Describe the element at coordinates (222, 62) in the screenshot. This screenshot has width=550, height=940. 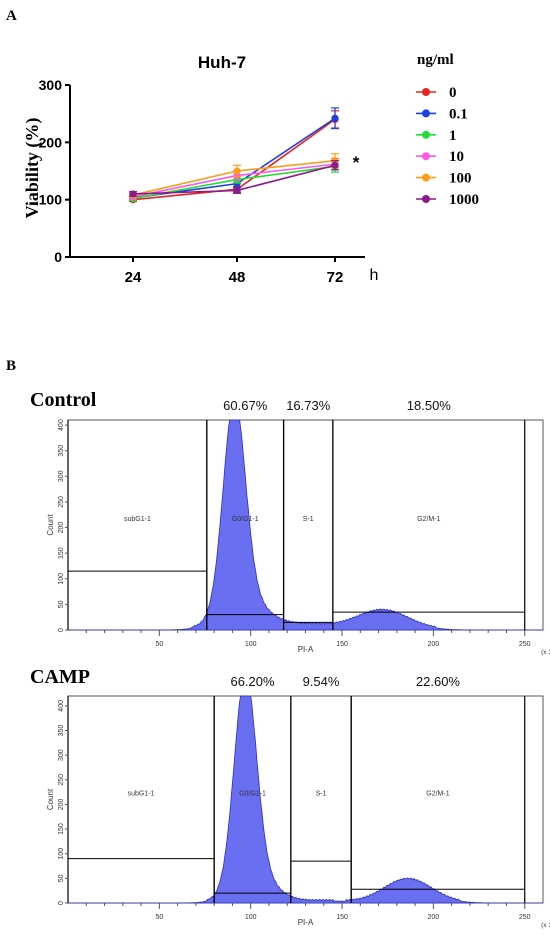
I see `chart-title: Huh-7` at that location.